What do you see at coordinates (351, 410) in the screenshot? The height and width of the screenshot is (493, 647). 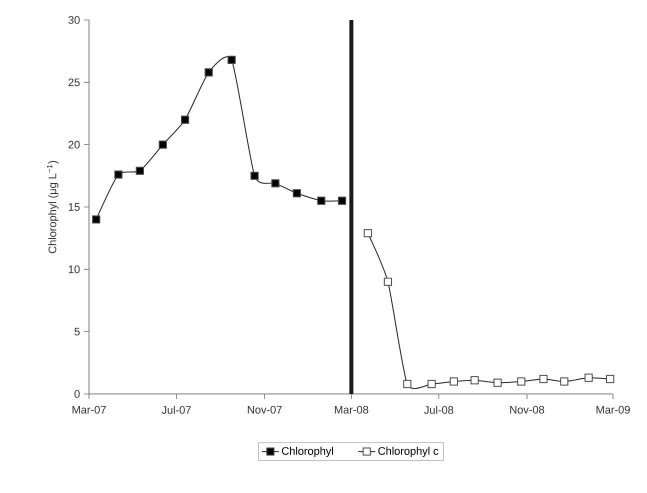 I see `x-tick-label: Mar-08` at bounding box center [351, 410].